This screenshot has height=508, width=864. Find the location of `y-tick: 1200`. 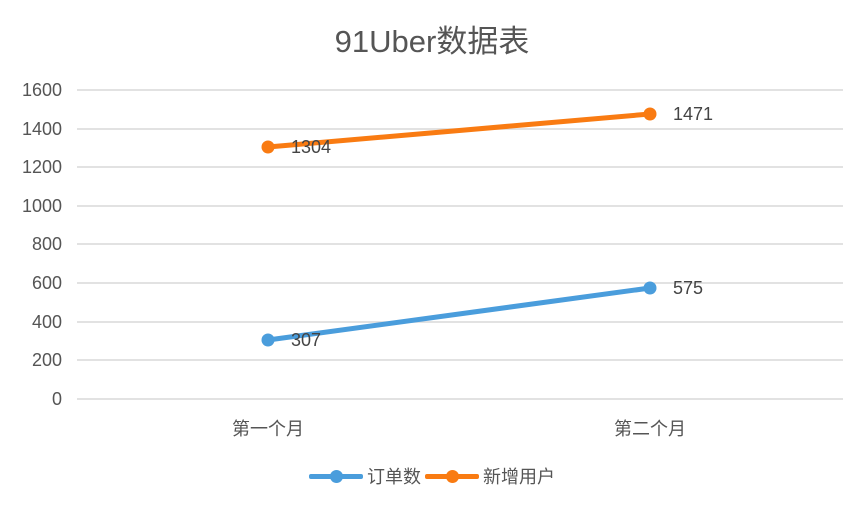

y-tick: 1200 is located at coordinates (41, 167).